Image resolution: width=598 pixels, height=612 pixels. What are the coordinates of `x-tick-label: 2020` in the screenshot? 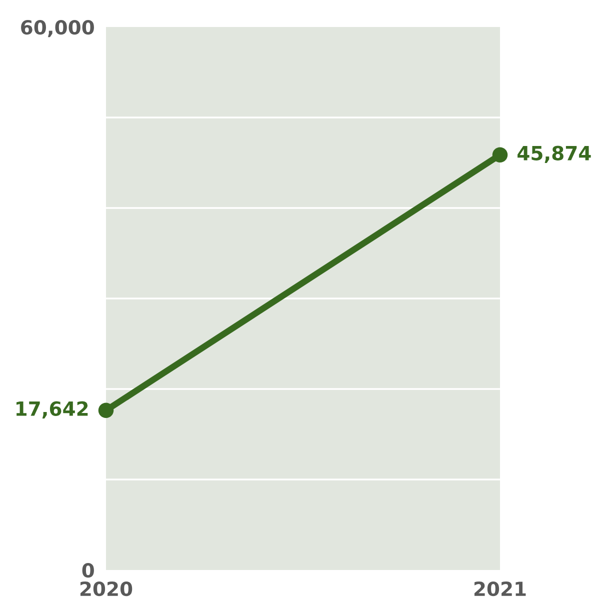 It's located at (106, 588).